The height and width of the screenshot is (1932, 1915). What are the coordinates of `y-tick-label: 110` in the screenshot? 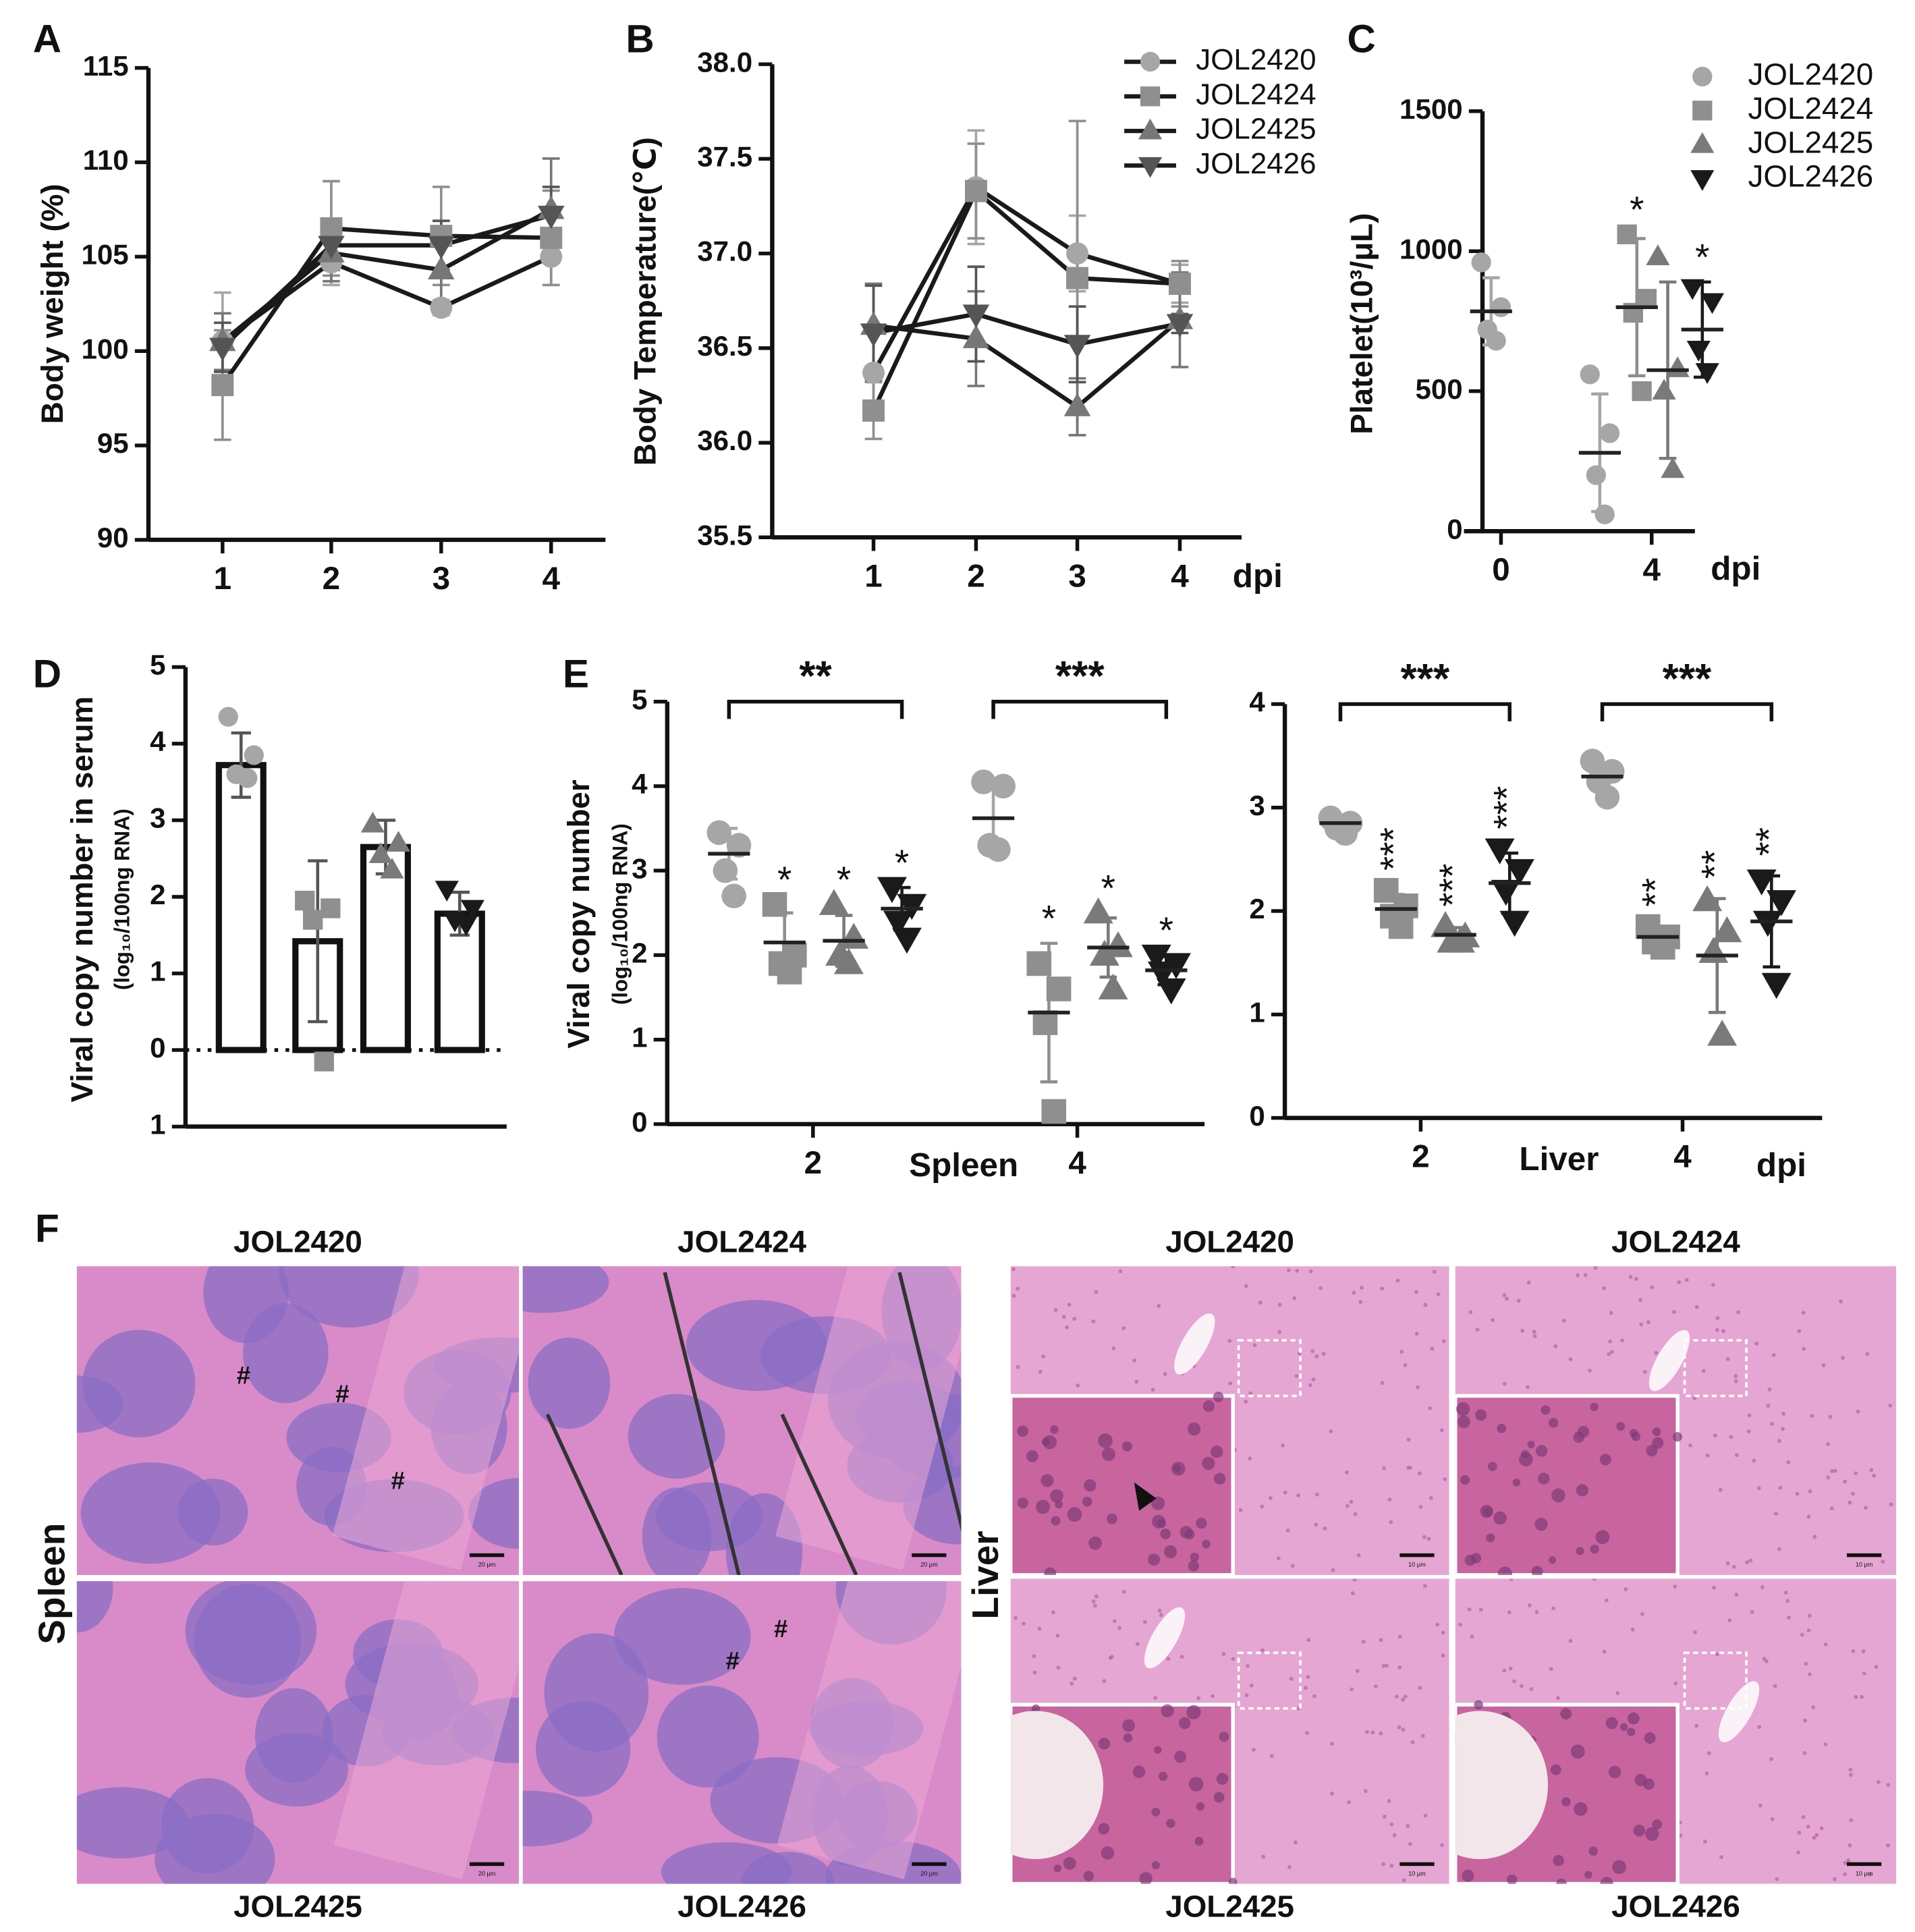 It's located at (106, 160).